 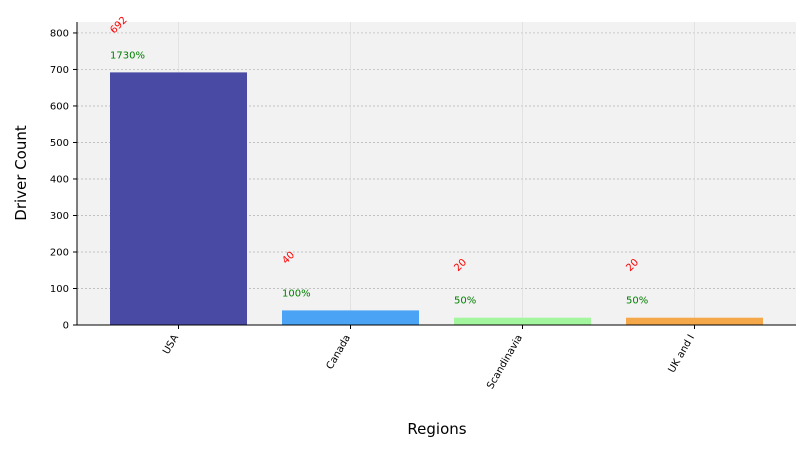 What do you see at coordinates (350, 317) in the screenshot?
I see `bar-canada` at bounding box center [350, 317].